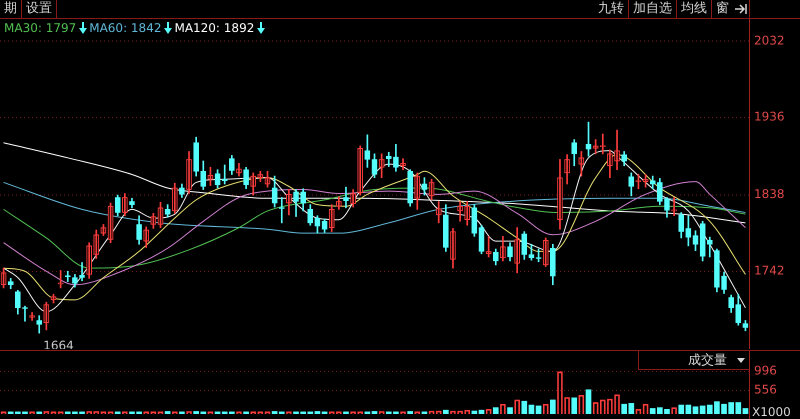 The width and height of the screenshot is (800, 419). Describe the element at coordinates (765, 371) in the screenshot. I see `y-tick-label: 996` at that location.